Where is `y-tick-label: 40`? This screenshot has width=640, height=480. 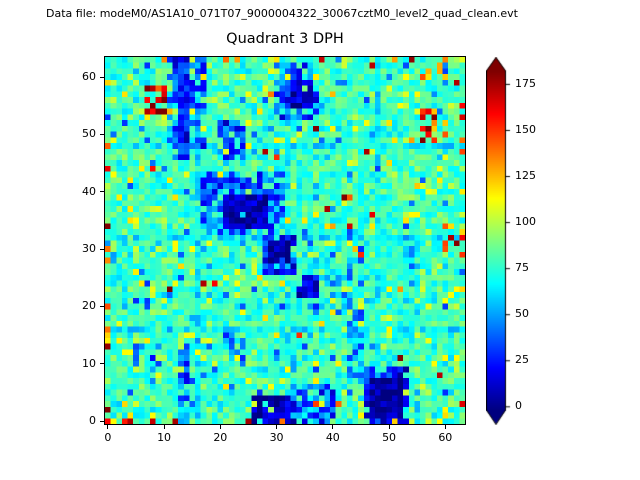
y-tick-label: 40 is located at coordinates (89, 191).